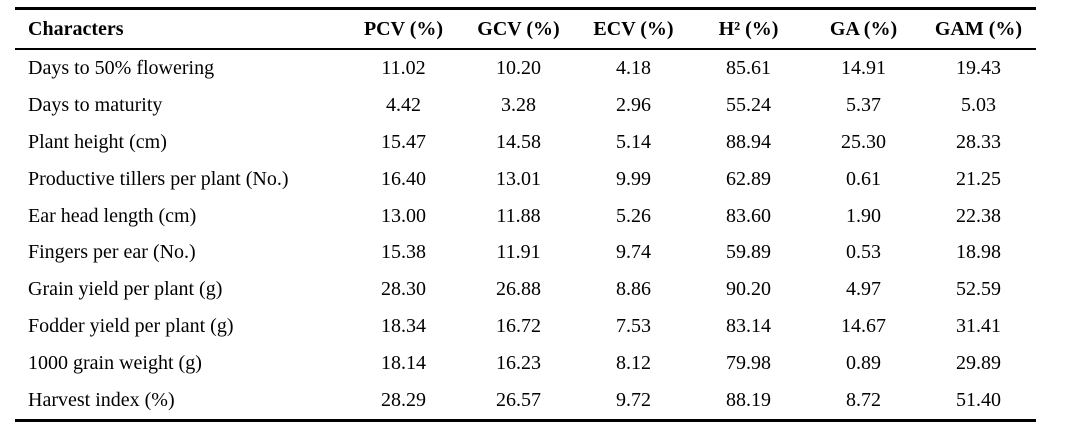 The width and height of the screenshot is (1069, 429). Describe the element at coordinates (115, 363) in the screenshot. I see `row-label: 1000 grain weight (g)` at that location.